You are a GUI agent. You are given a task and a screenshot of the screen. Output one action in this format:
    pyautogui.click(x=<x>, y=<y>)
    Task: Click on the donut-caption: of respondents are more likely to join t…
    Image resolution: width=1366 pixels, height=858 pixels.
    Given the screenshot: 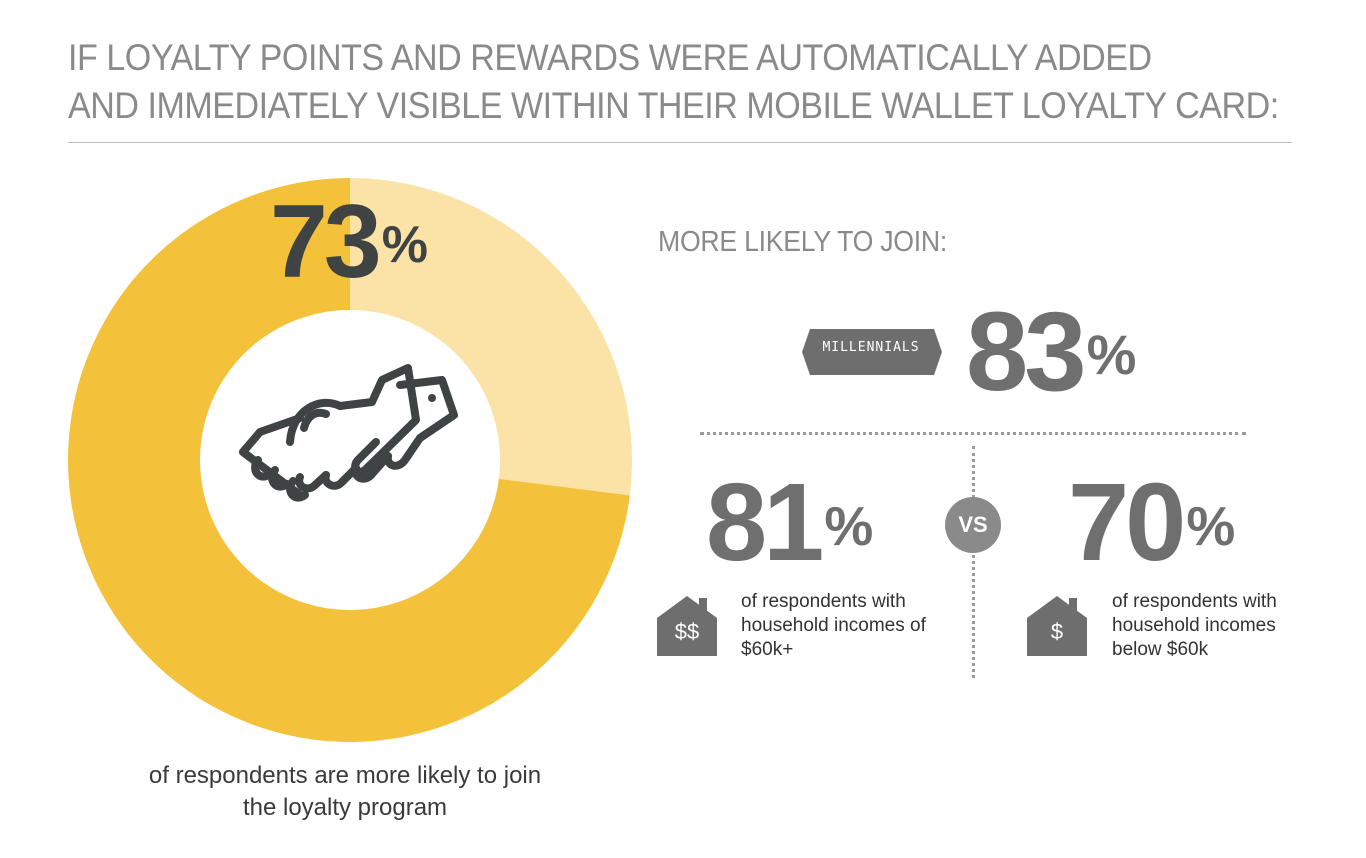 What is the action you would take?
    pyautogui.click(x=345, y=791)
    